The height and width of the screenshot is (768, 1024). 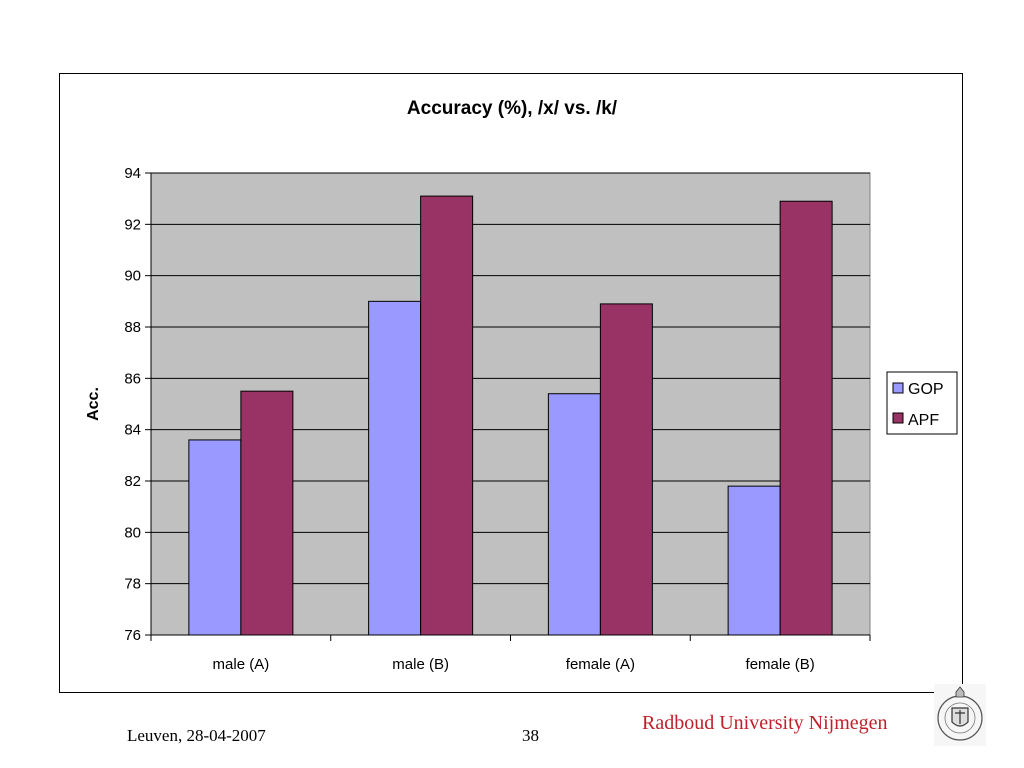 I want to click on y-tick-label: 94, so click(x=132, y=173).